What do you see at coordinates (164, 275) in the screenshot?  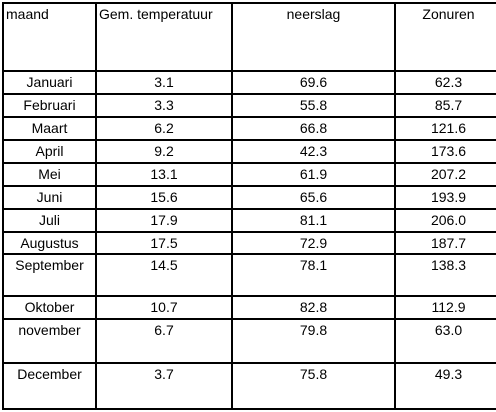 I see `value-cell: 14.5` at bounding box center [164, 275].